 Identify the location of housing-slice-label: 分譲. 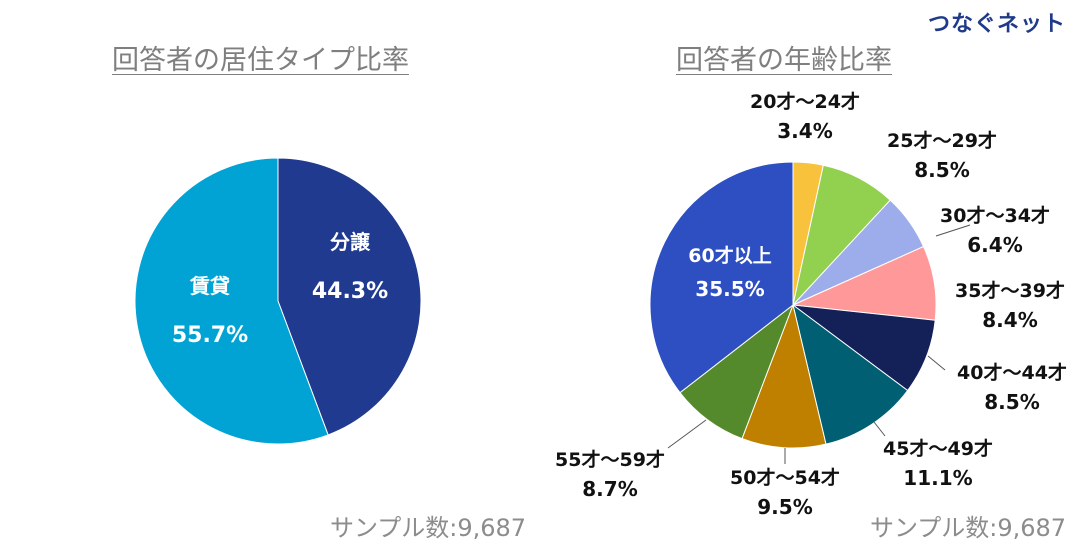
(350, 242).